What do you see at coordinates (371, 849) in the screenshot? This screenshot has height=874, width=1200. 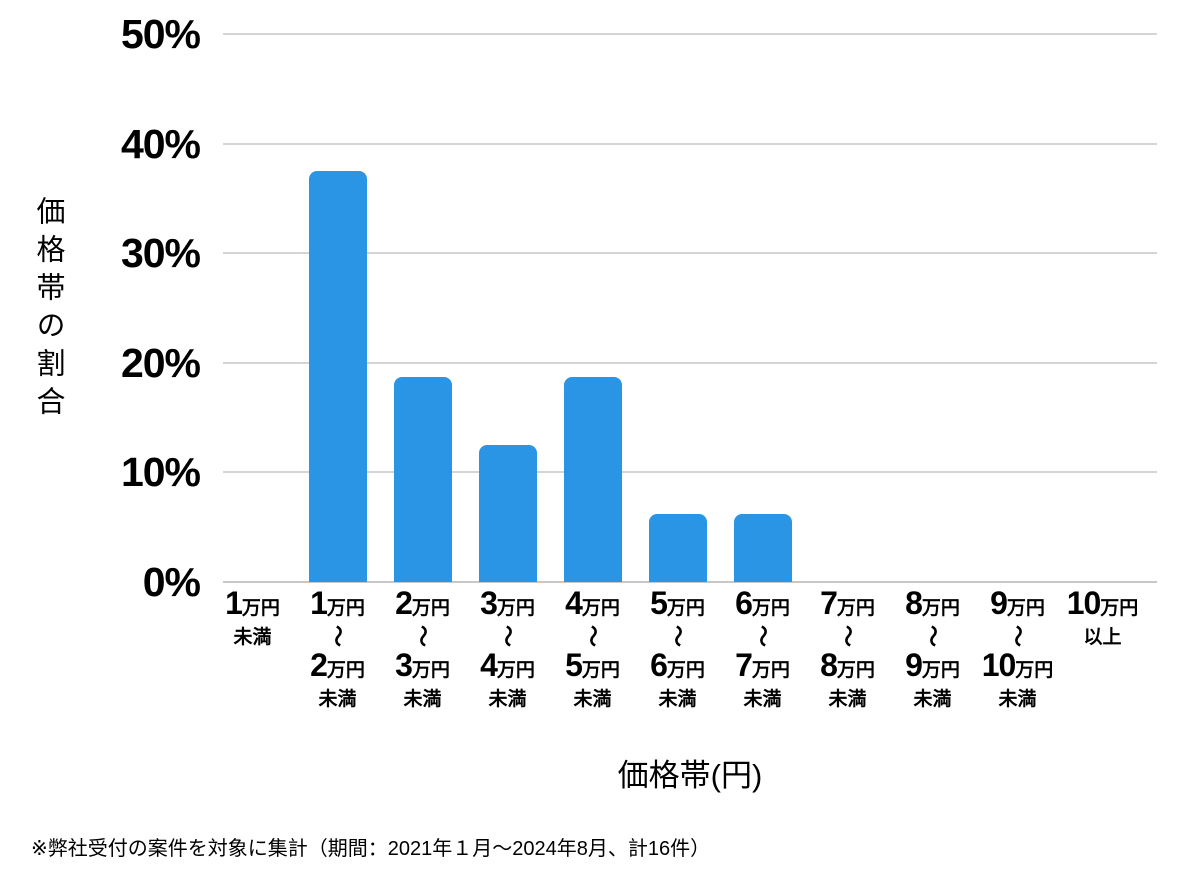 I see `footnote: ※弊社受付の案件を対象に集計（期間：2021年１月～2024年8月、計16件）` at bounding box center [371, 849].